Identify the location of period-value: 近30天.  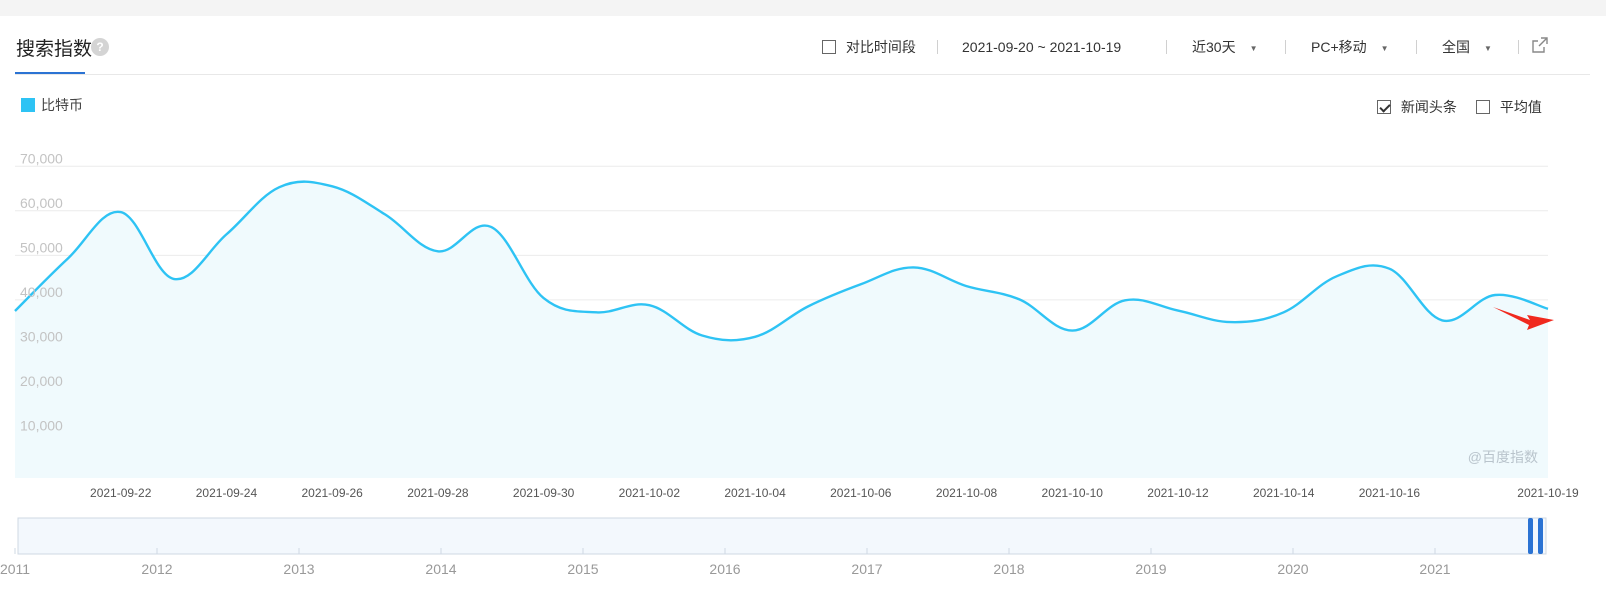
(1214, 47).